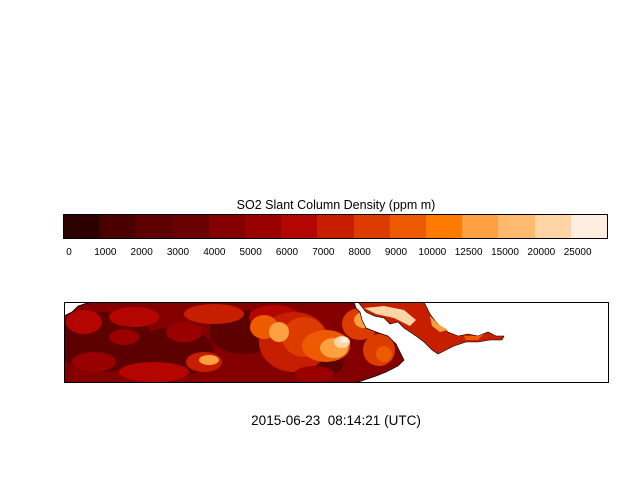 This screenshot has height=480, width=640. Describe the element at coordinates (577, 252) in the screenshot. I see `colorbar-tick-label: 25000` at that location.